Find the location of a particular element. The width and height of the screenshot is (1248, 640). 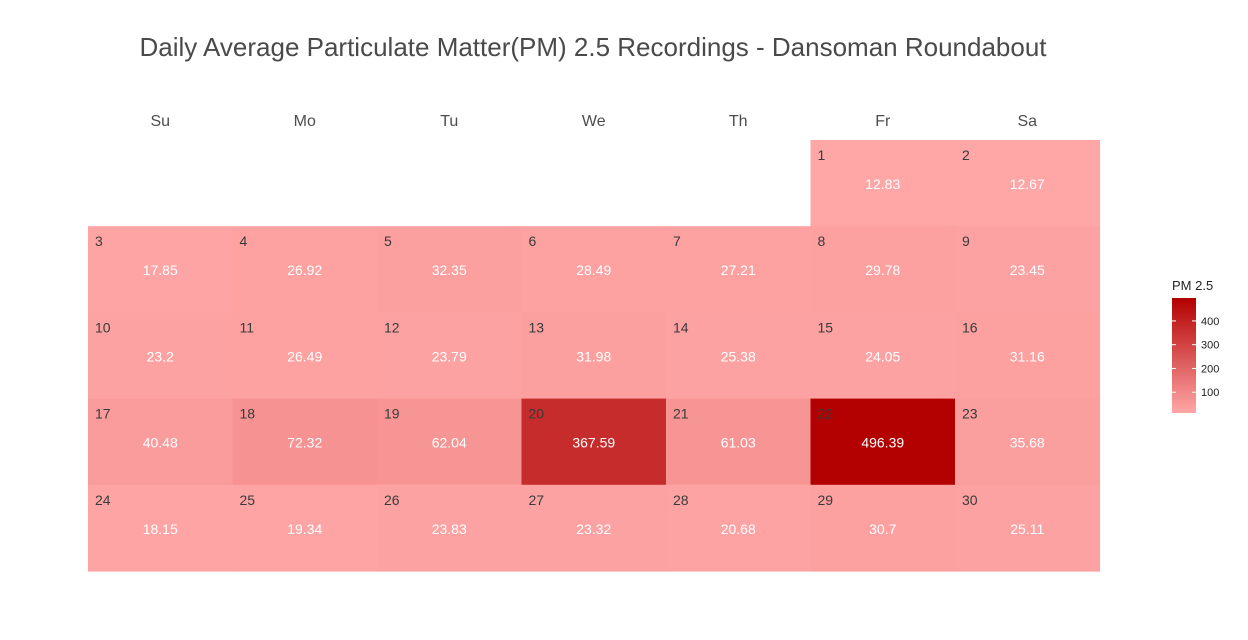

day-value-label: 496.39 is located at coordinates (882, 443).